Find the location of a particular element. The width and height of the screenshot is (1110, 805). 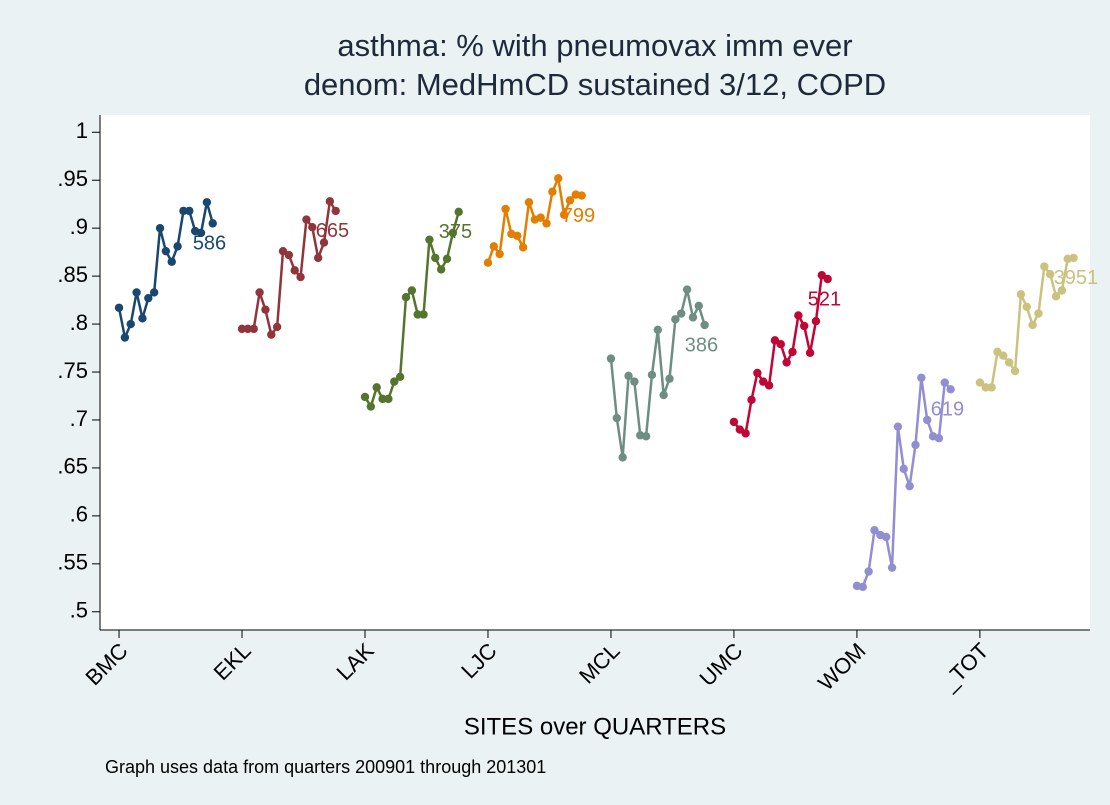

y-tick-label: .95 is located at coordinates (72, 178).